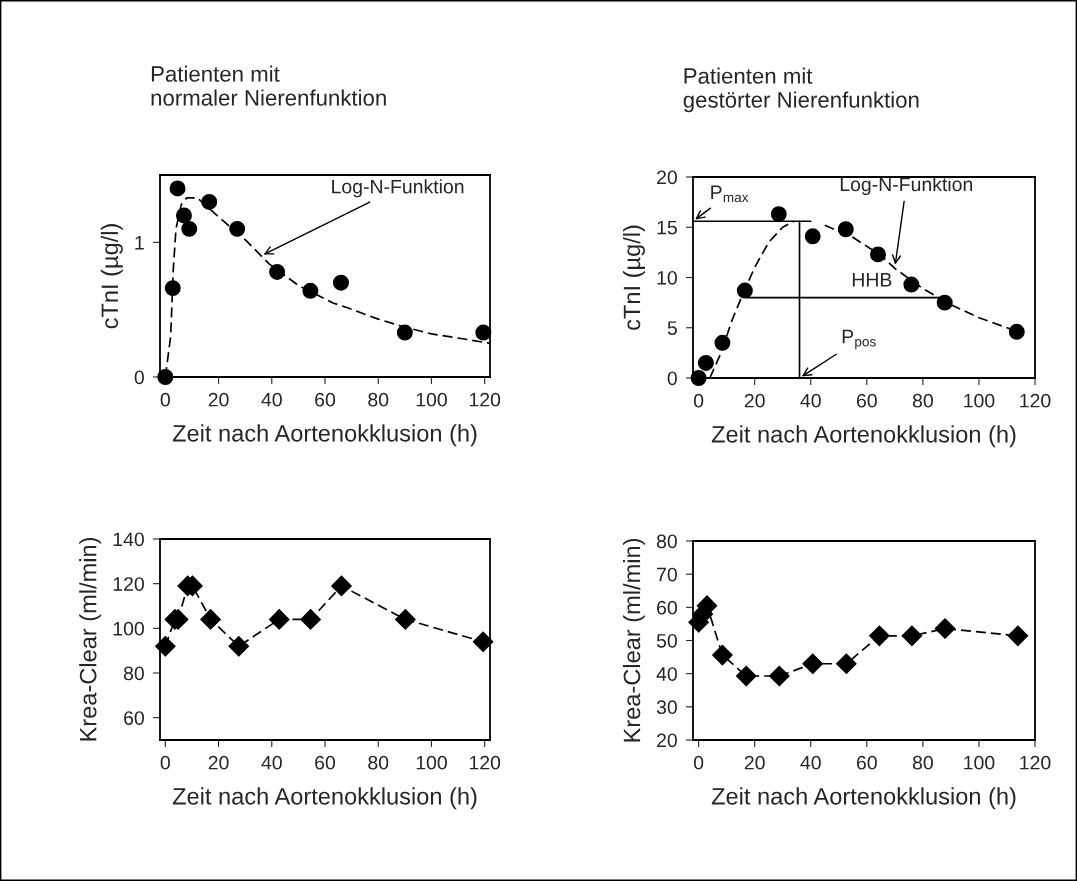  Describe the element at coordinates (872, 280) in the screenshot. I see `annotation: HHB` at that location.